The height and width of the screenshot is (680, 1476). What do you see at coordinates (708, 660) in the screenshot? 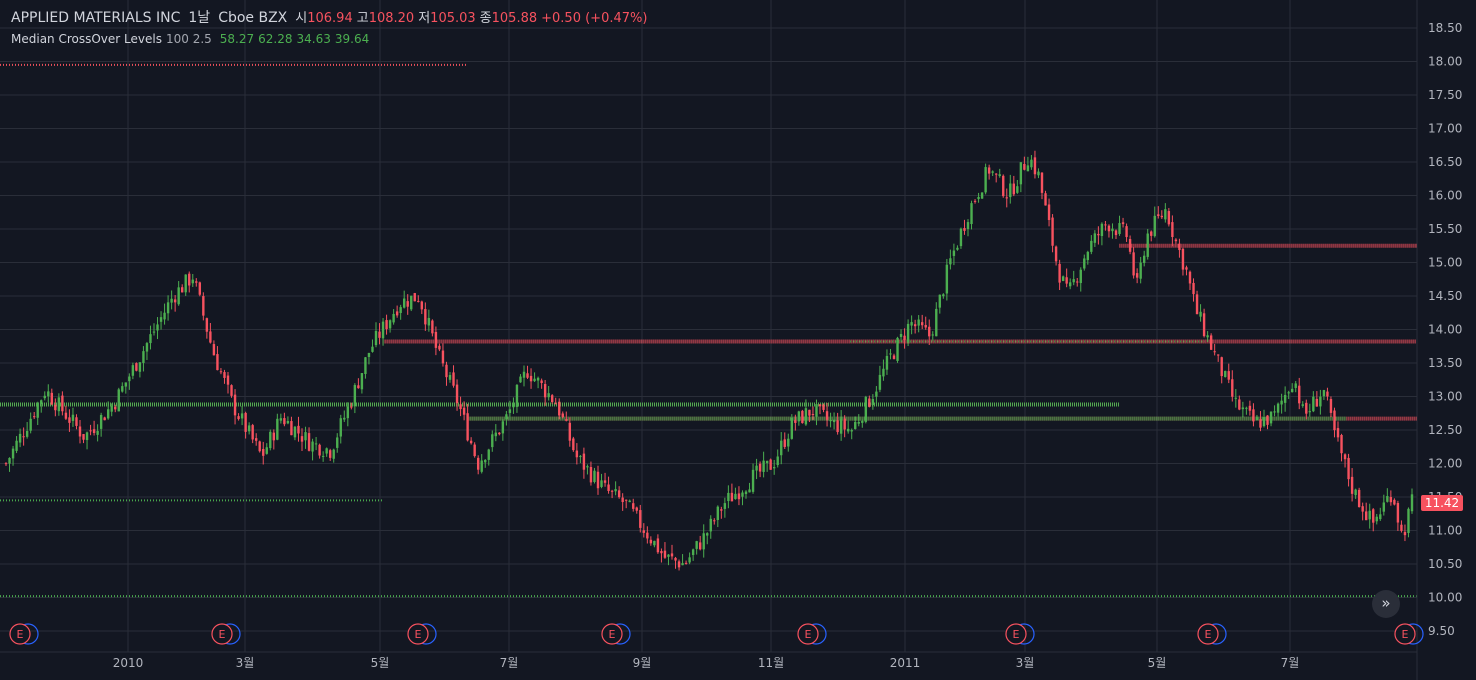
I see `time-axis: 2010 3월 5월 7월 9월 11월 2011 3월 5월 7월` at bounding box center [708, 660].